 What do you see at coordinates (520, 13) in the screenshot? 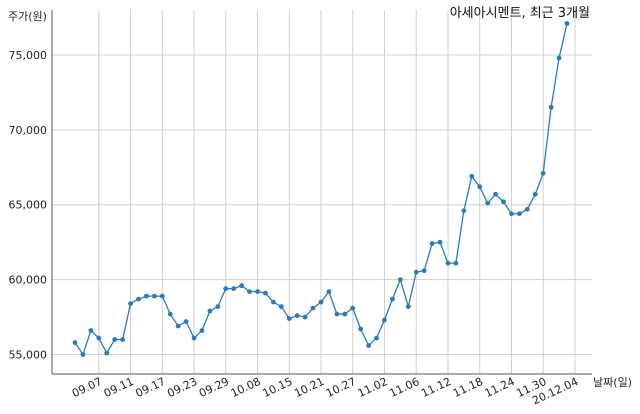
I see `chart-title: 아세아시멘트, 최근 3개월` at bounding box center [520, 13].